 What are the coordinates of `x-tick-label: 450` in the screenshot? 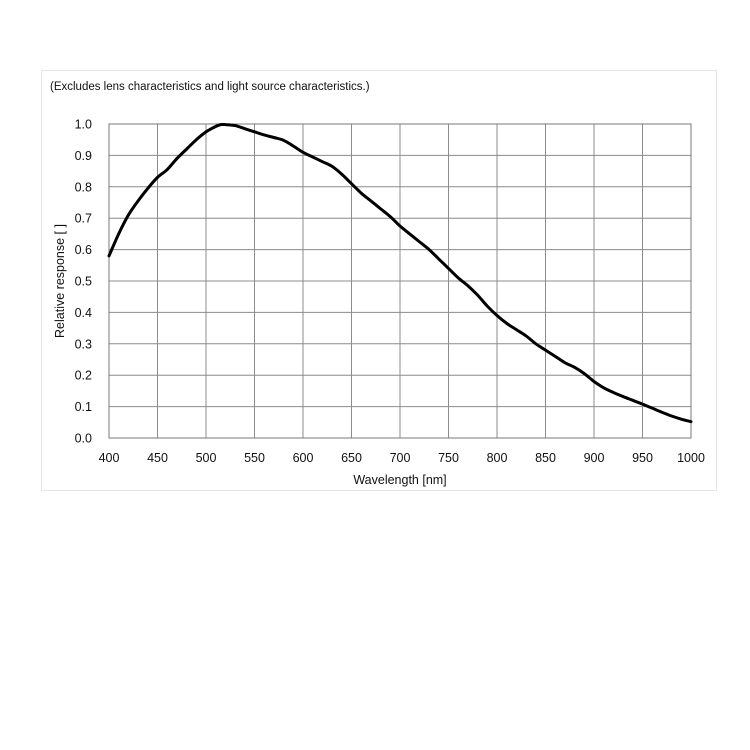 It's located at (157, 458).